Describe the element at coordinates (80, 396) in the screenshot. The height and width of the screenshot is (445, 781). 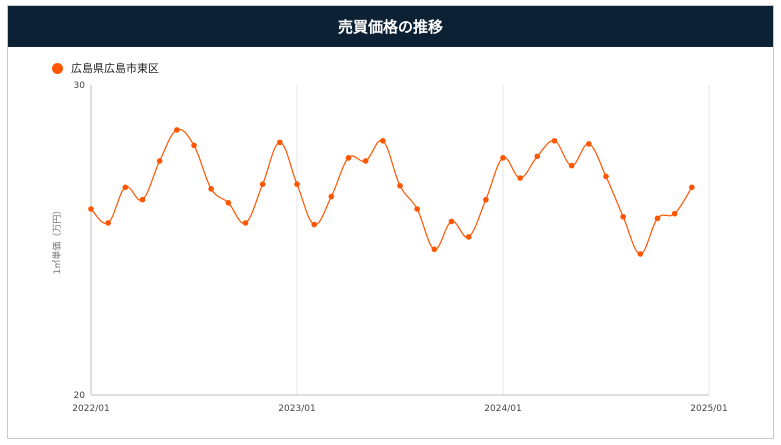
I see `y-tick-label: 20` at that location.